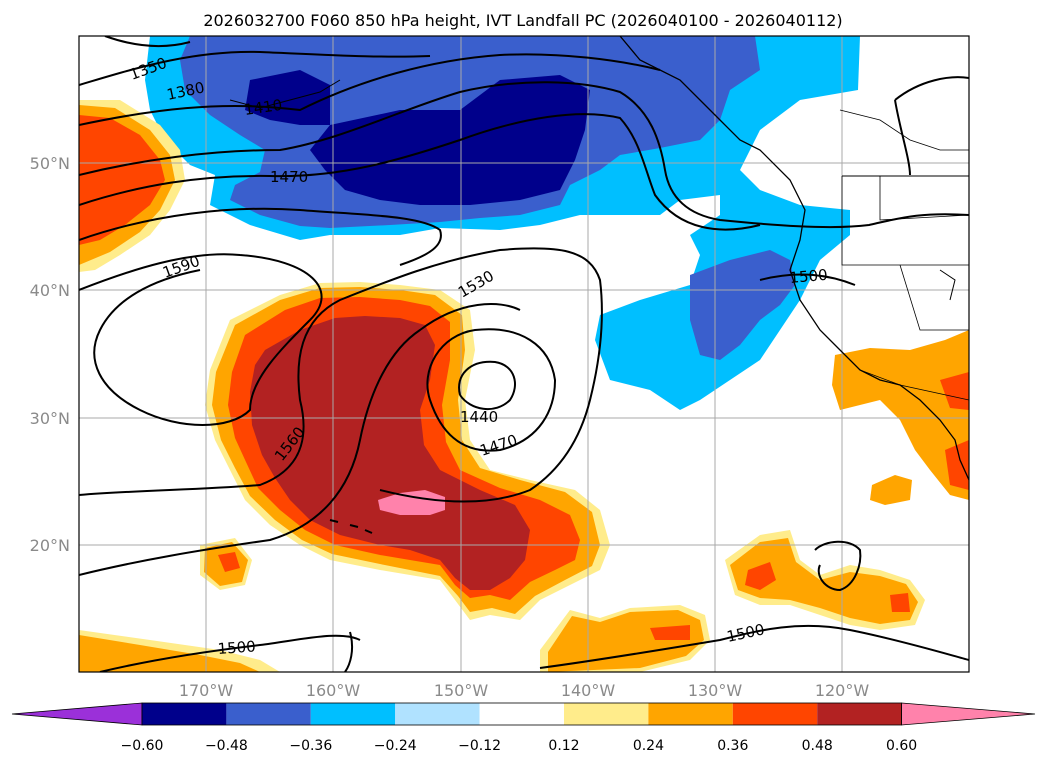  I want to click on lat-label: 30°N, so click(50, 418).